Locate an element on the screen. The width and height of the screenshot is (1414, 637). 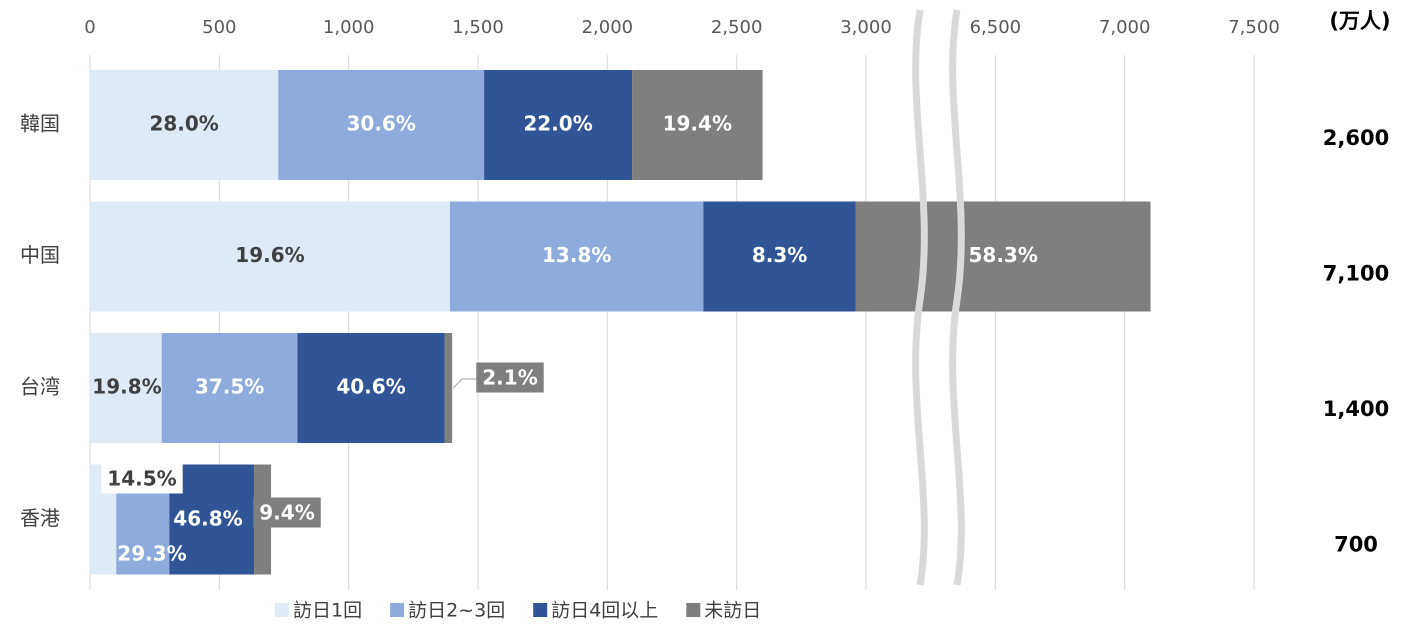
value-label: 37.5% is located at coordinates (229, 387).